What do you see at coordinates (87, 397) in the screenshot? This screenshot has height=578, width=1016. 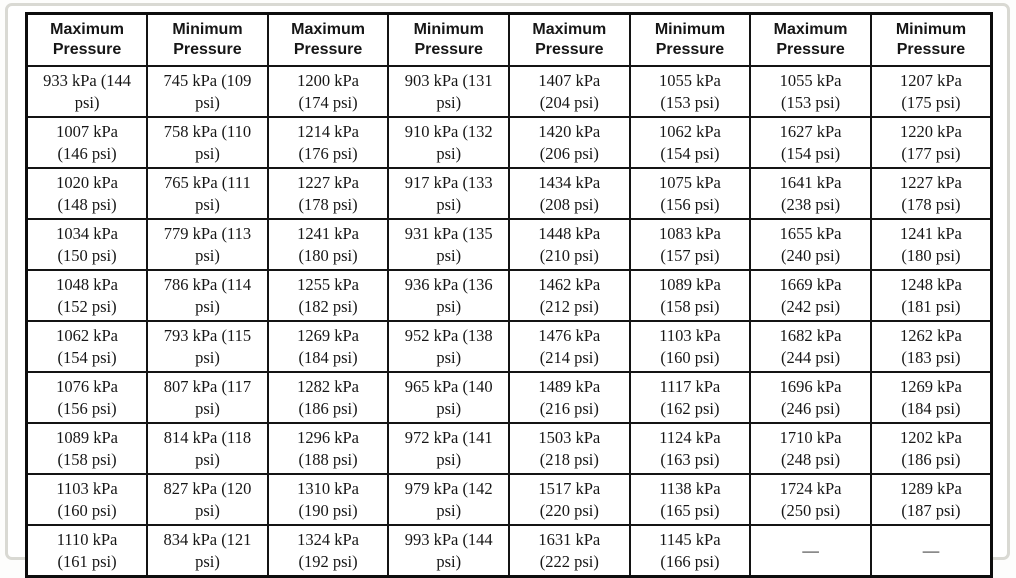 I see `pressure-cell: 1076 kPa (156 psi)` at bounding box center [87, 397].